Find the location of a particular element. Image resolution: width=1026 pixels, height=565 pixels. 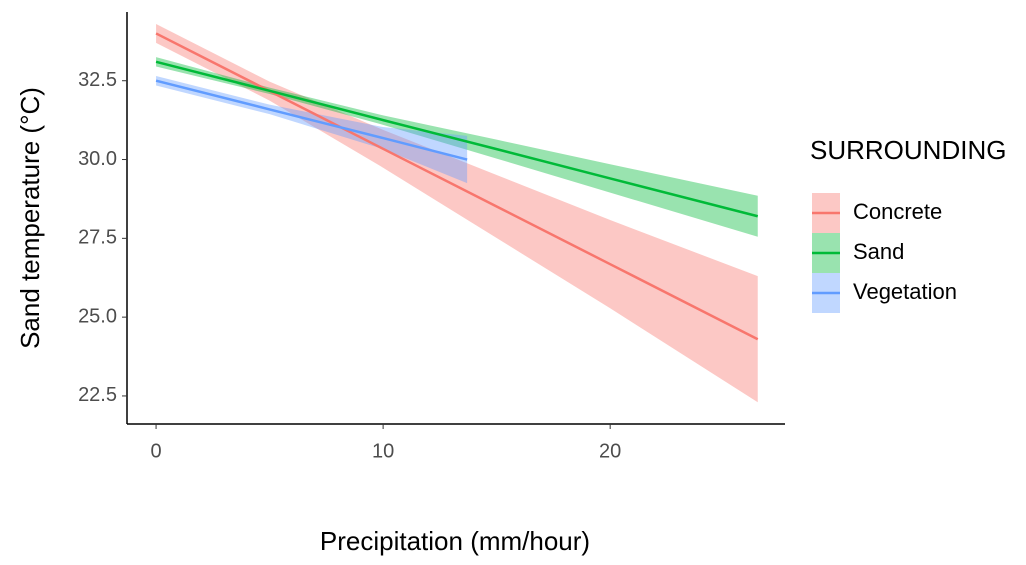

x-tick-label: 20 is located at coordinates (610, 451).